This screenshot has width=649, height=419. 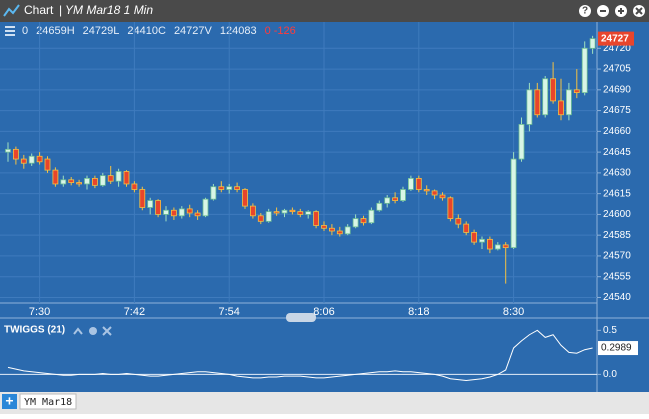 I want to click on info-item: 24659H, so click(x=55, y=31).